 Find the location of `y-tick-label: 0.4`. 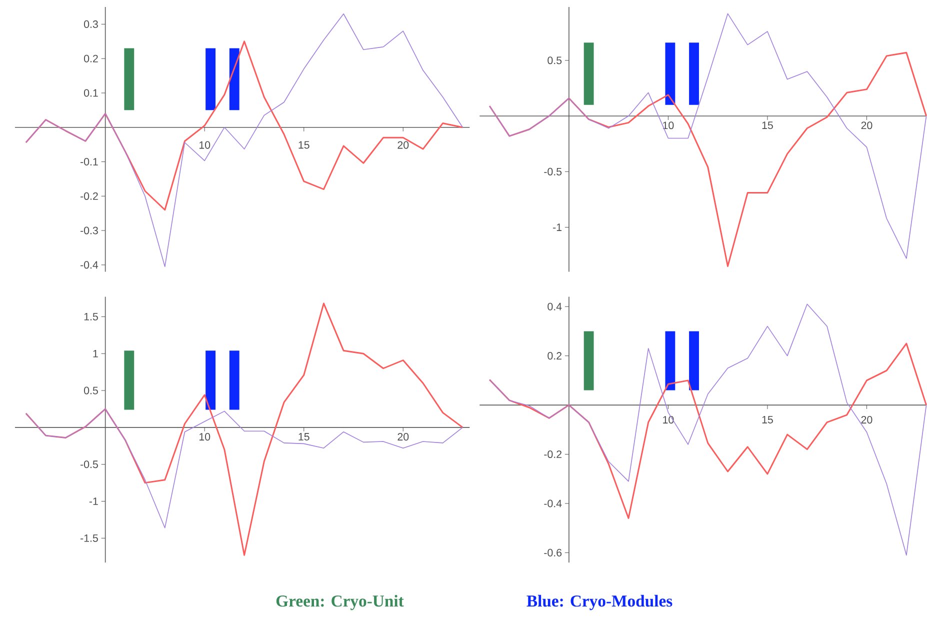

y-tick-label: 0.4 is located at coordinates (555, 307).